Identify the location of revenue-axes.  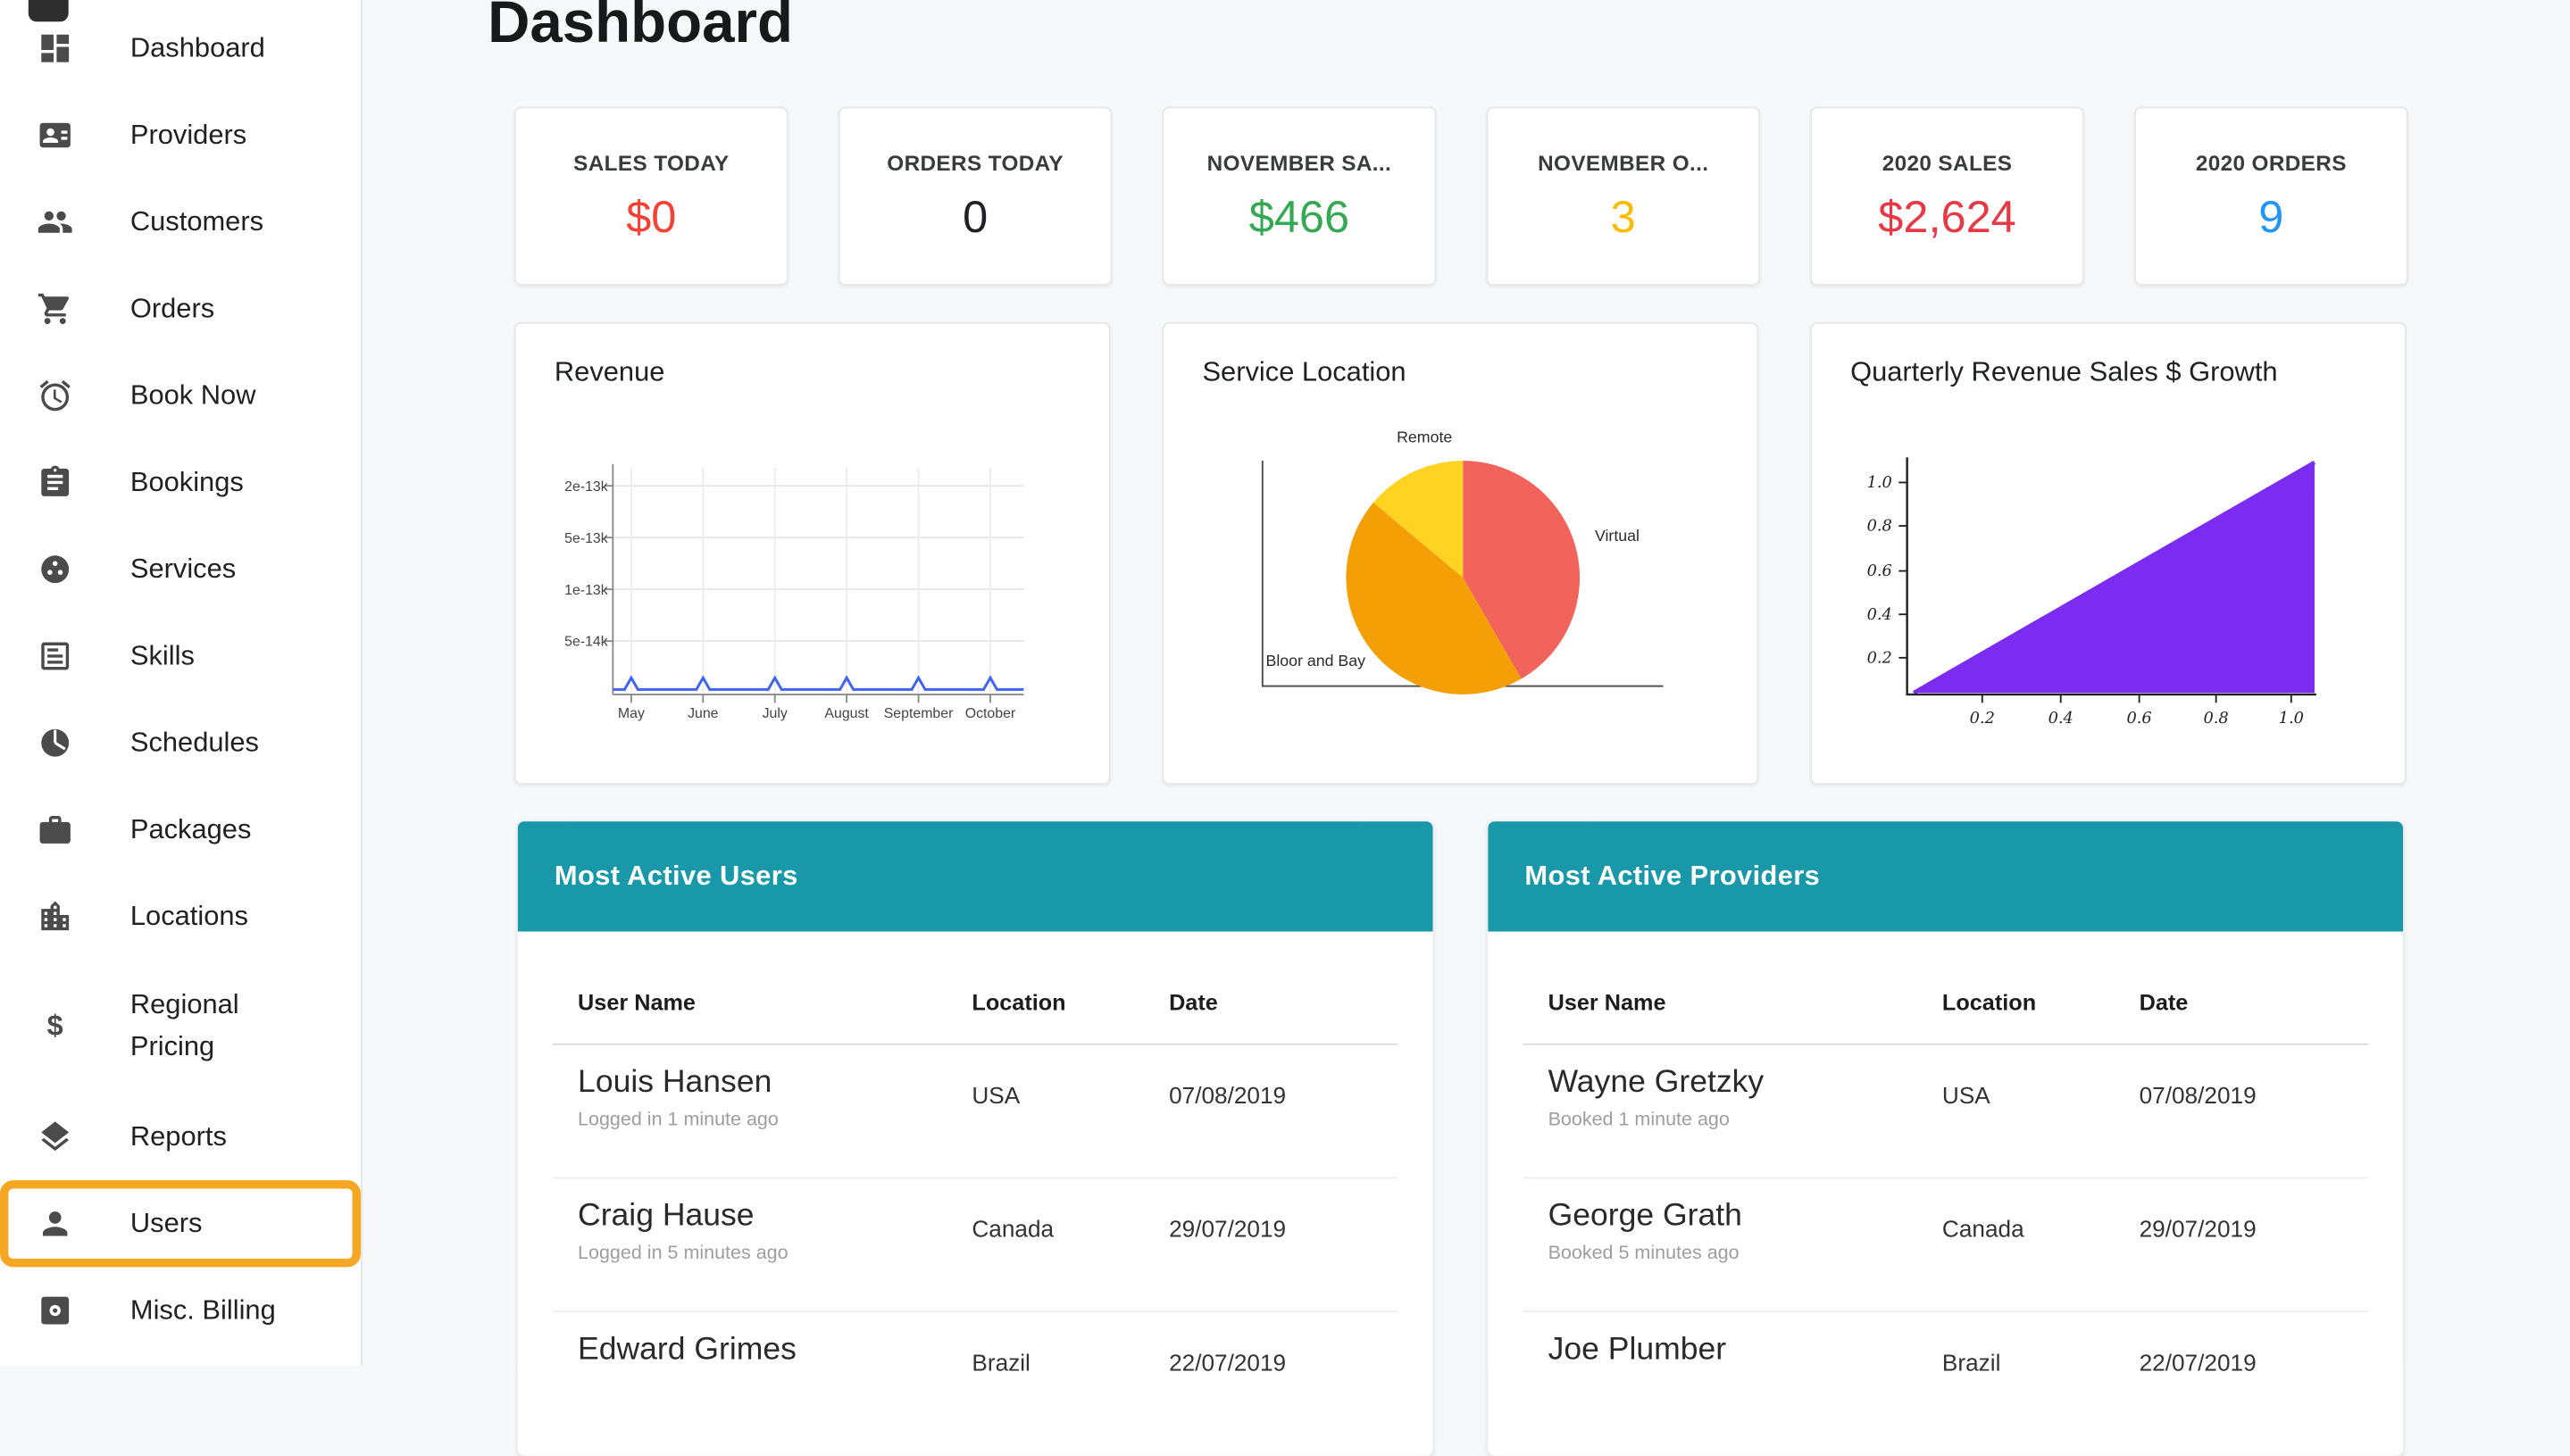
(814, 583).